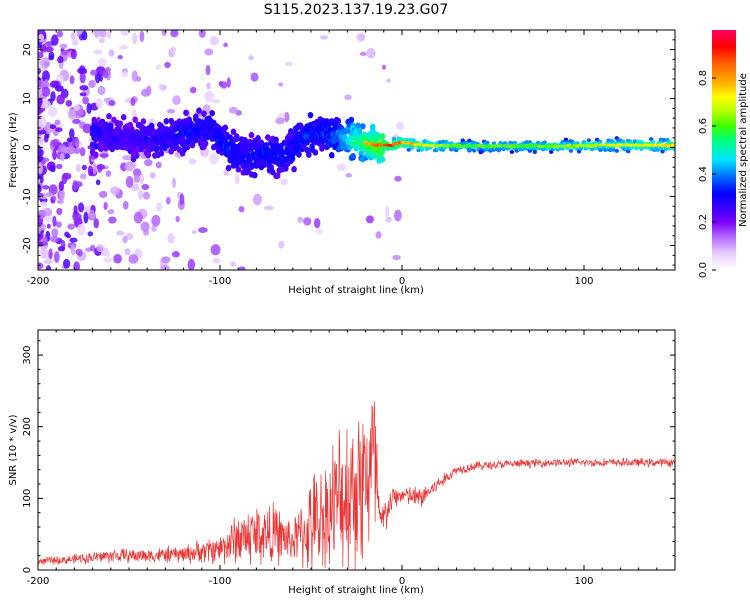 The height and width of the screenshot is (600, 750). What do you see at coordinates (743, 150) in the screenshot?
I see `colorbar-label: Normalized spectral amplitude` at bounding box center [743, 150].